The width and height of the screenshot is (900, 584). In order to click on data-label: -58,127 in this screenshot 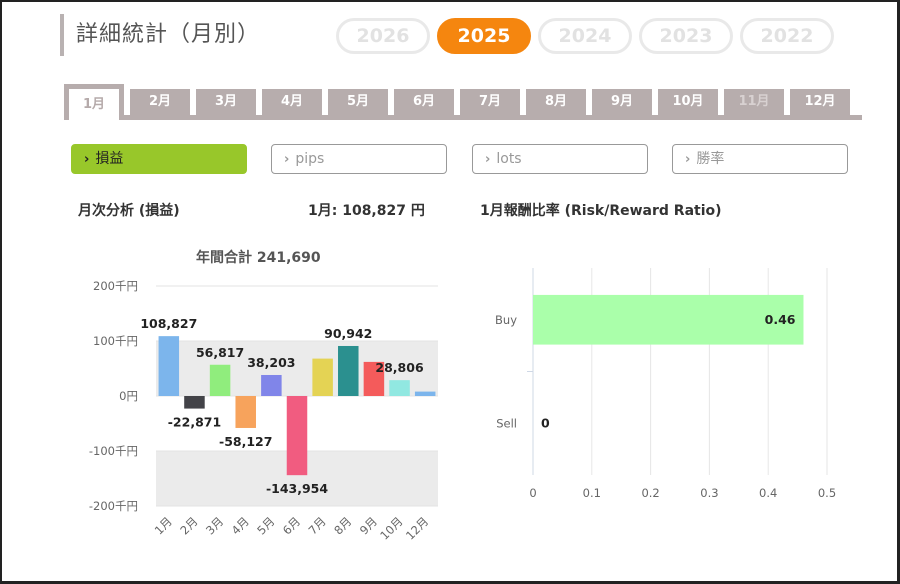, I will do `click(245, 441)`.